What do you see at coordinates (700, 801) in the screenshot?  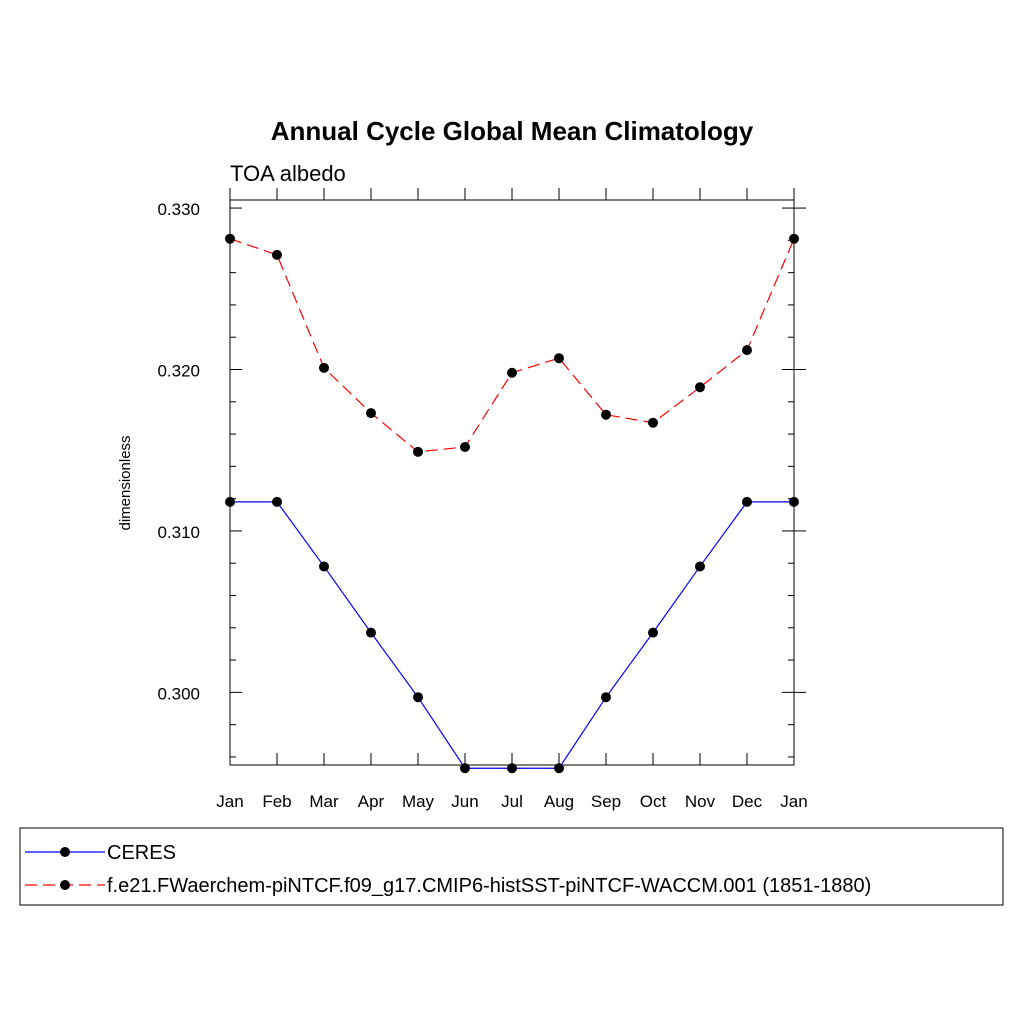 I see `x-tick-label: Nov` at bounding box center [700, 801].